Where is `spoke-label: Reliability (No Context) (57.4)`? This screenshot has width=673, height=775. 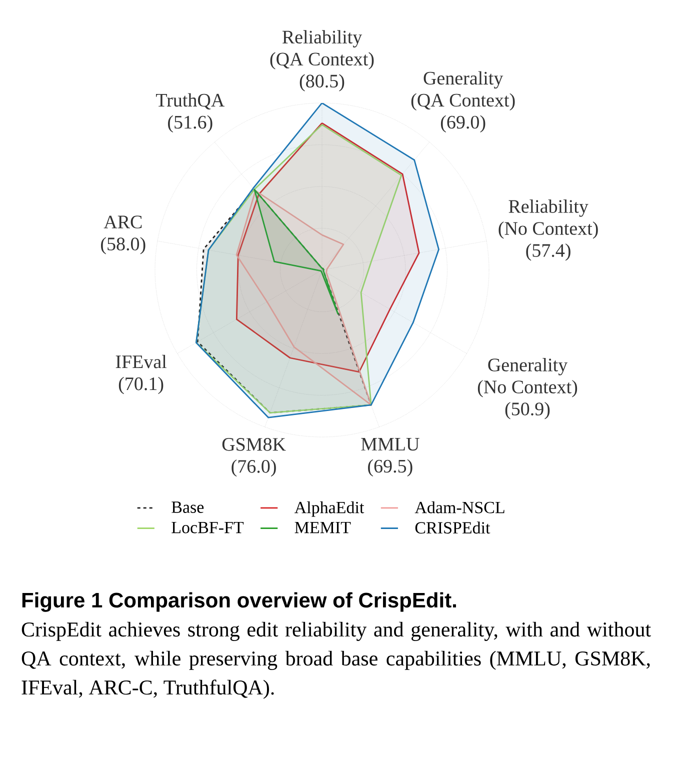 spoke-label: Reliability (No Context) (57.4) is located at coordinates (548, 230).